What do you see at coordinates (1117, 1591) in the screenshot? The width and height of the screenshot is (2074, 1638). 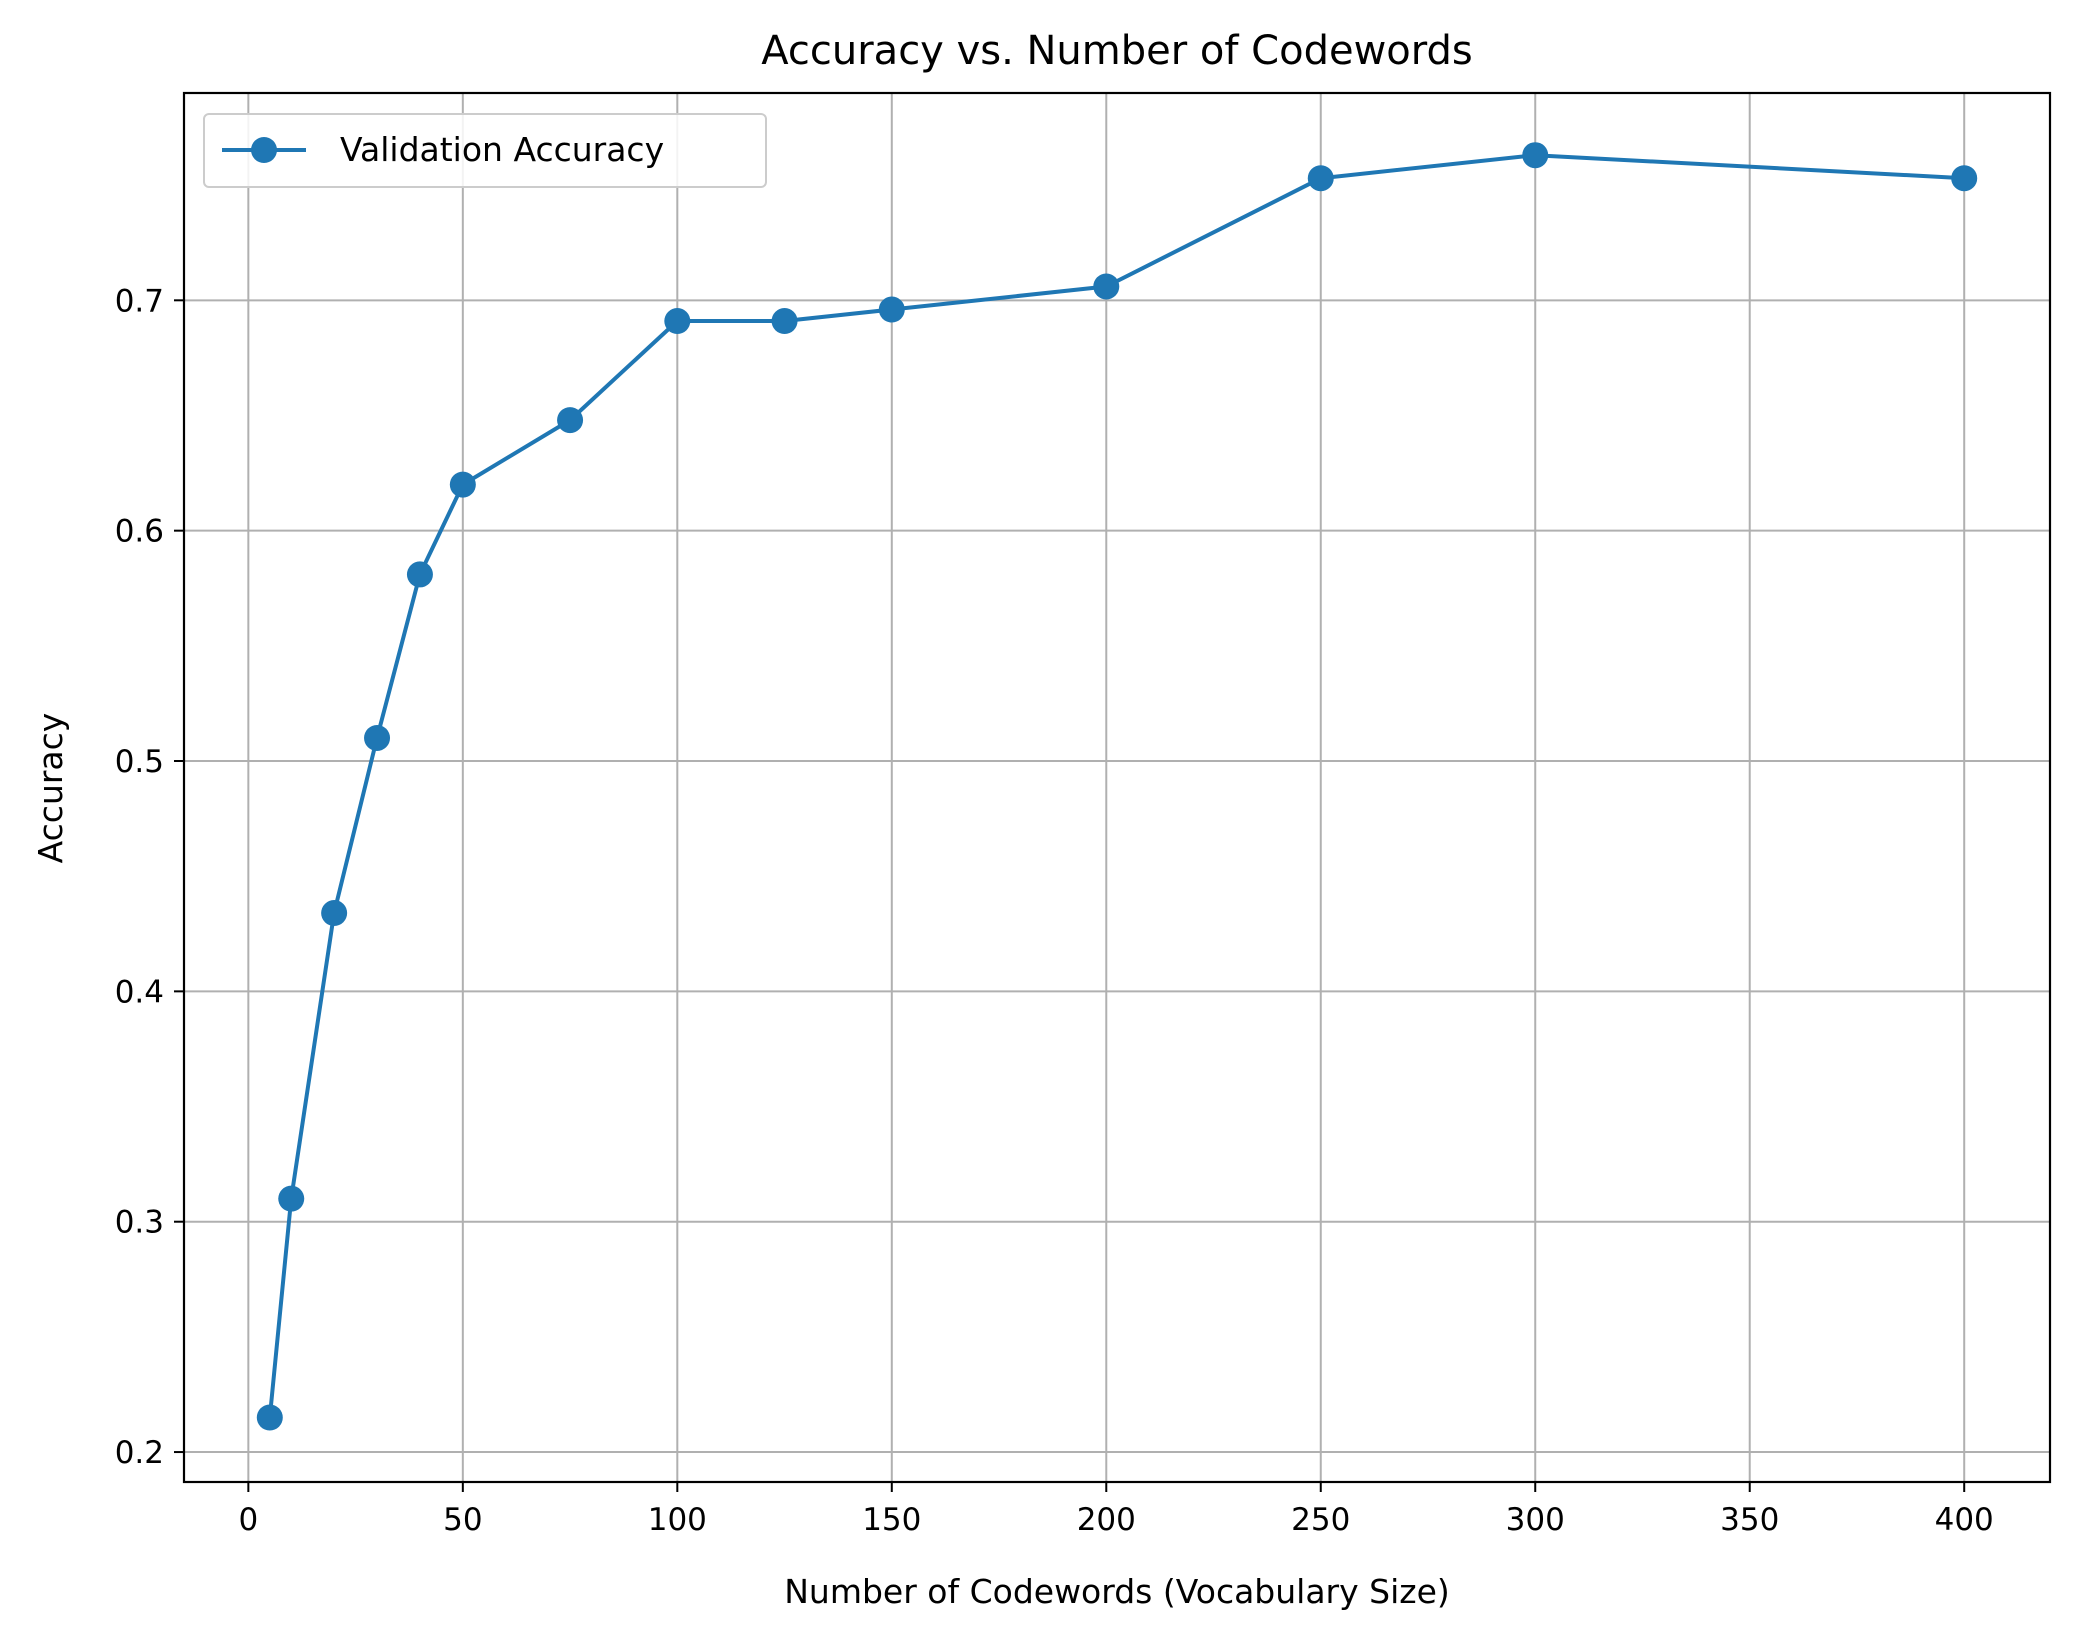 I see `x-axis-label: Number of Codewords (Vocabulary Size)` at bounding box center [1117, 1591].